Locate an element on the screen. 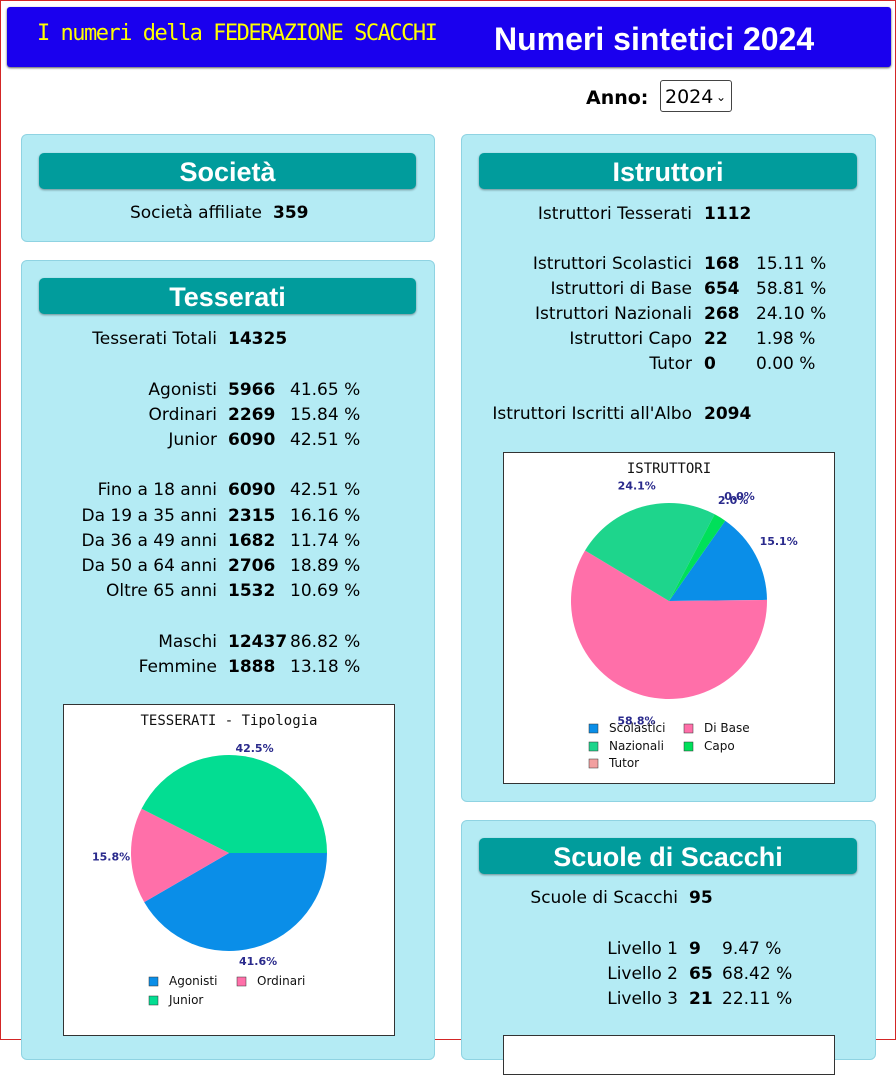 This screenshot has height=1075, width=896. stat-label: Livello 3 is located at coordinates (642, 999).